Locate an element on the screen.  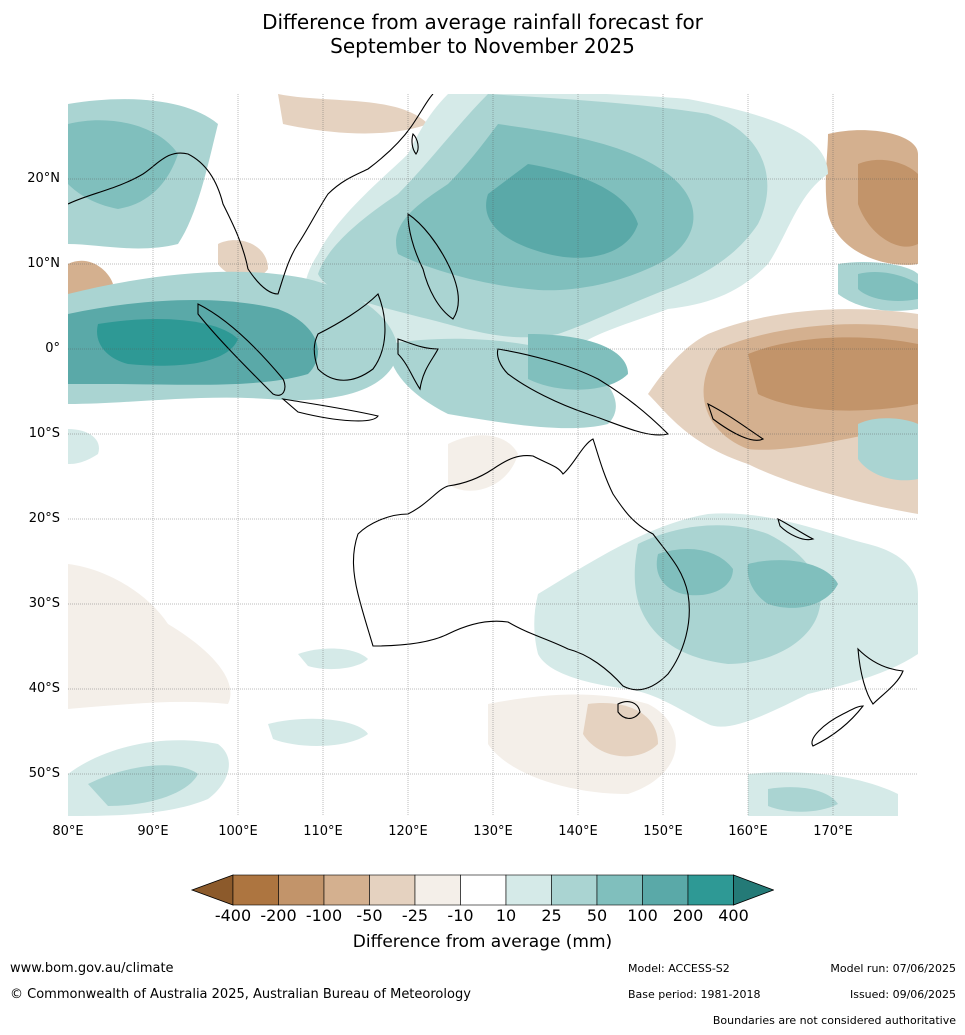
colorbar-tick-label: -10 is located at coordinates (460, 915).